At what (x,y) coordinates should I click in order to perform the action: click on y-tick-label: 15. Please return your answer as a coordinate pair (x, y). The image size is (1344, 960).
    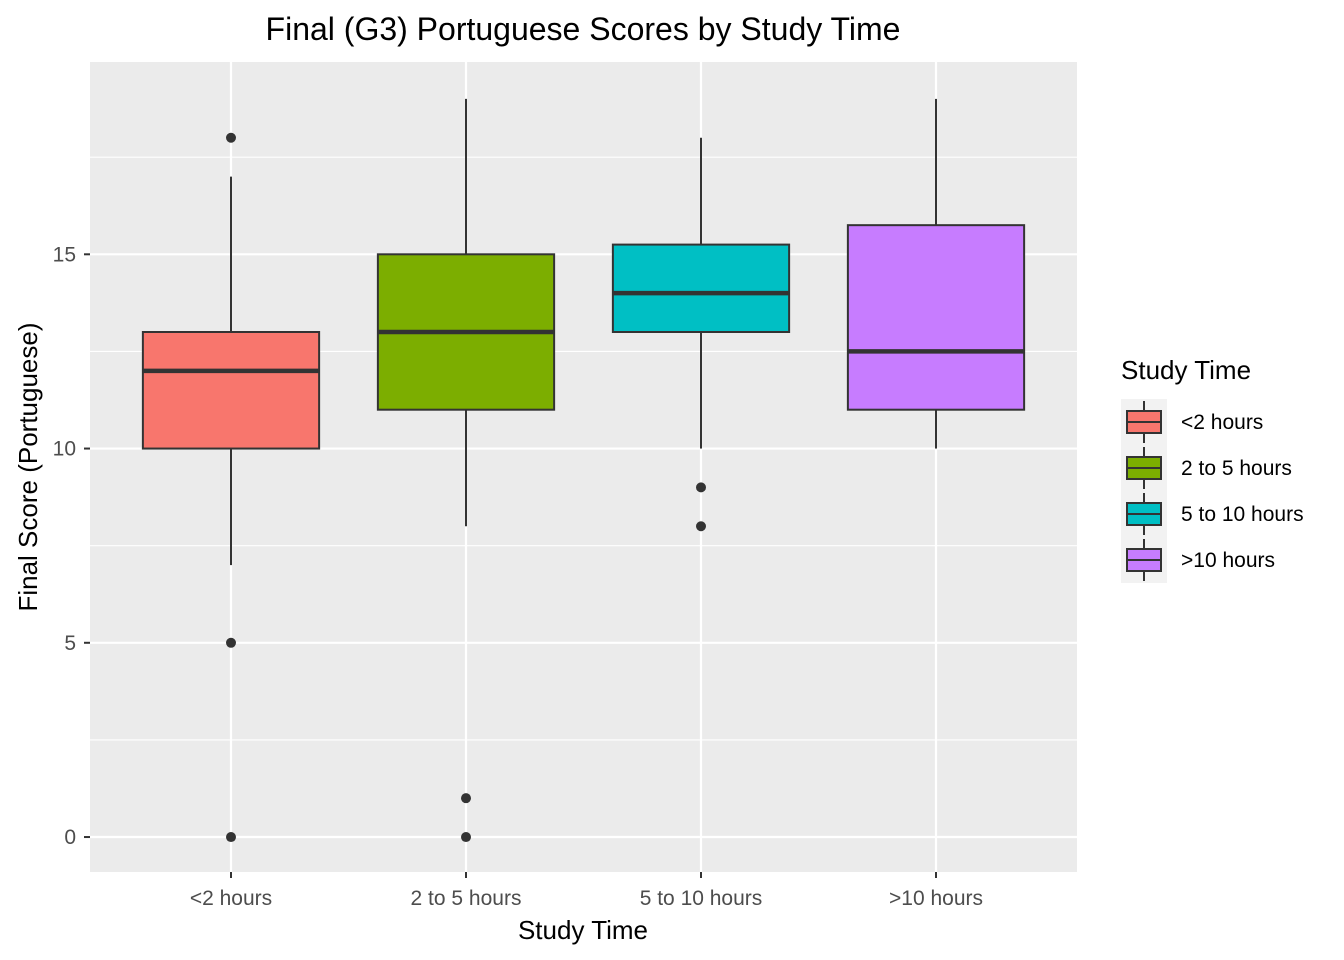
    Looking at the image, I should click on (64, 254).